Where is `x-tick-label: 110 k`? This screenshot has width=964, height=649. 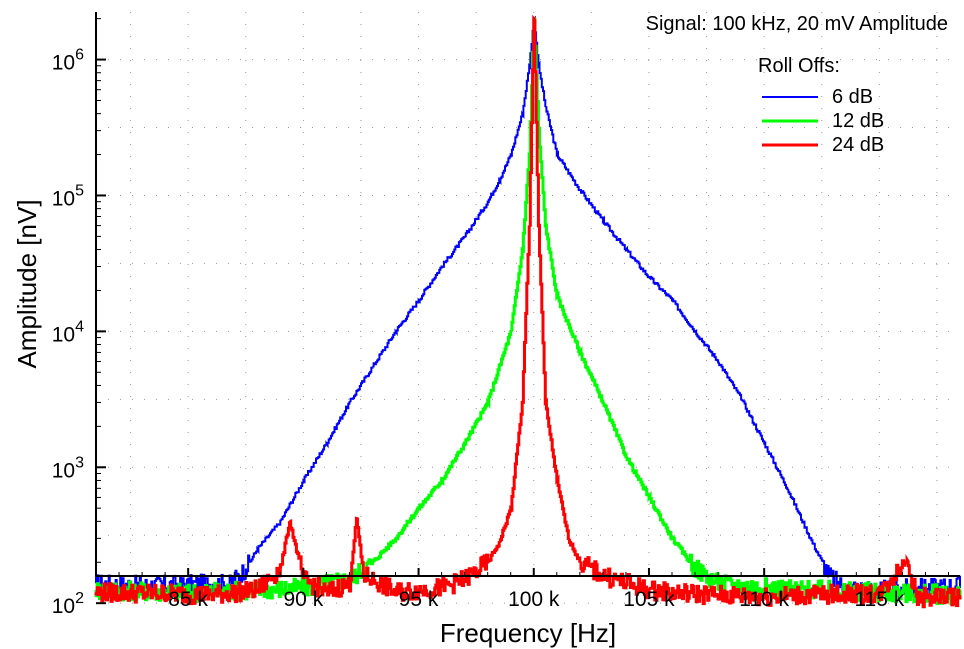 x-tick-label: 110 k is located at coordinates (764, 599).